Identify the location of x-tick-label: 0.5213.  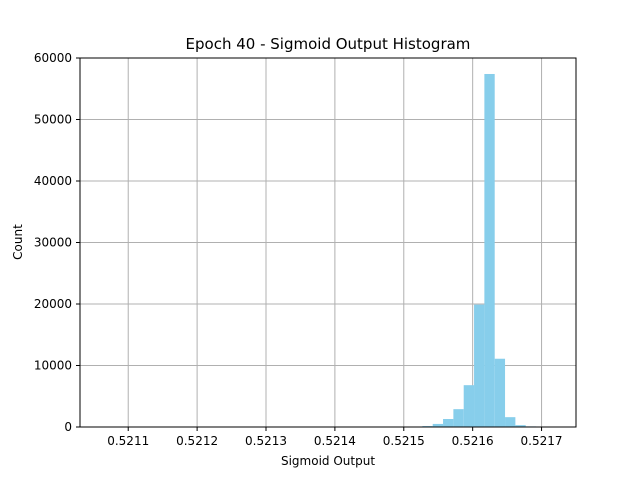
(266, 441).